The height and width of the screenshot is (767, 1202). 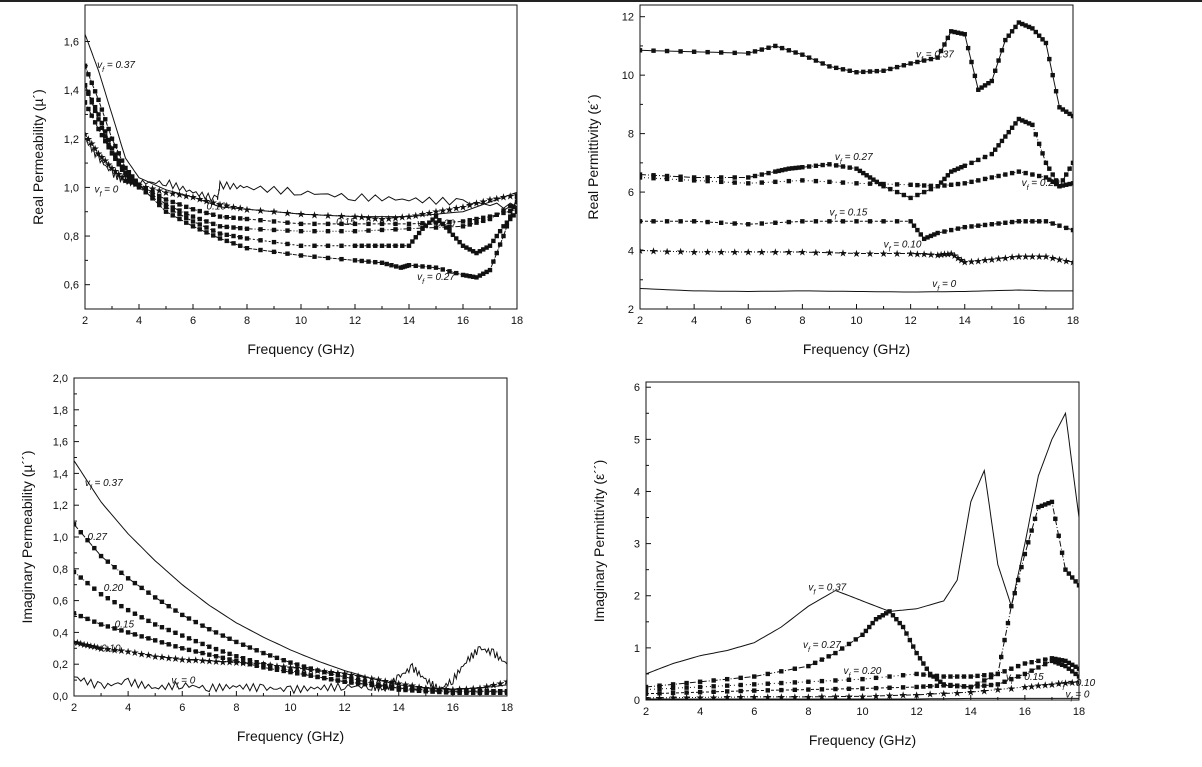 I want to click on series-annotation: vf = 0.20, so click(x=436, y=225).